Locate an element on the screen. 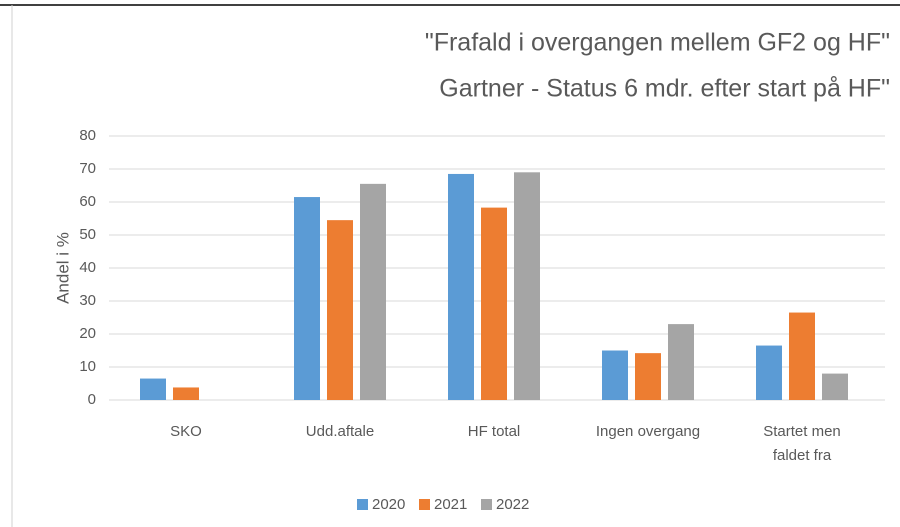  legend-label: 2022 is located at coordinates (512, 504).